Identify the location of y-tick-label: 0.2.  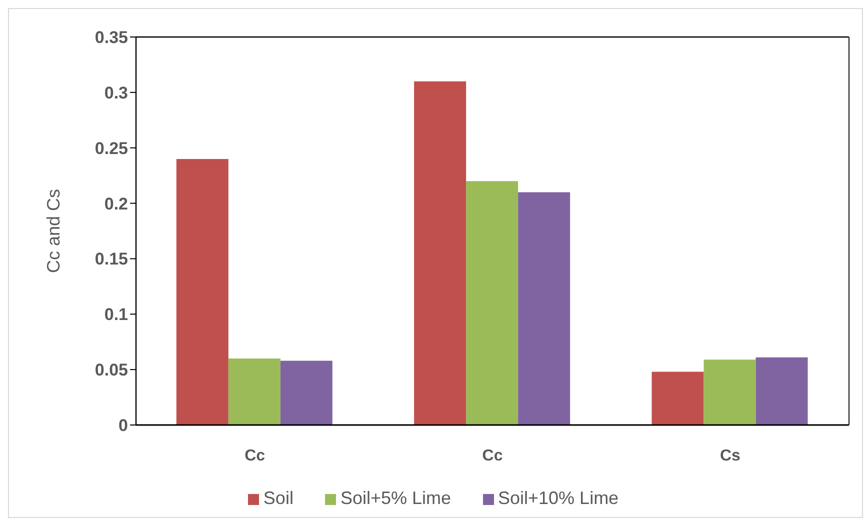
(116, 204).